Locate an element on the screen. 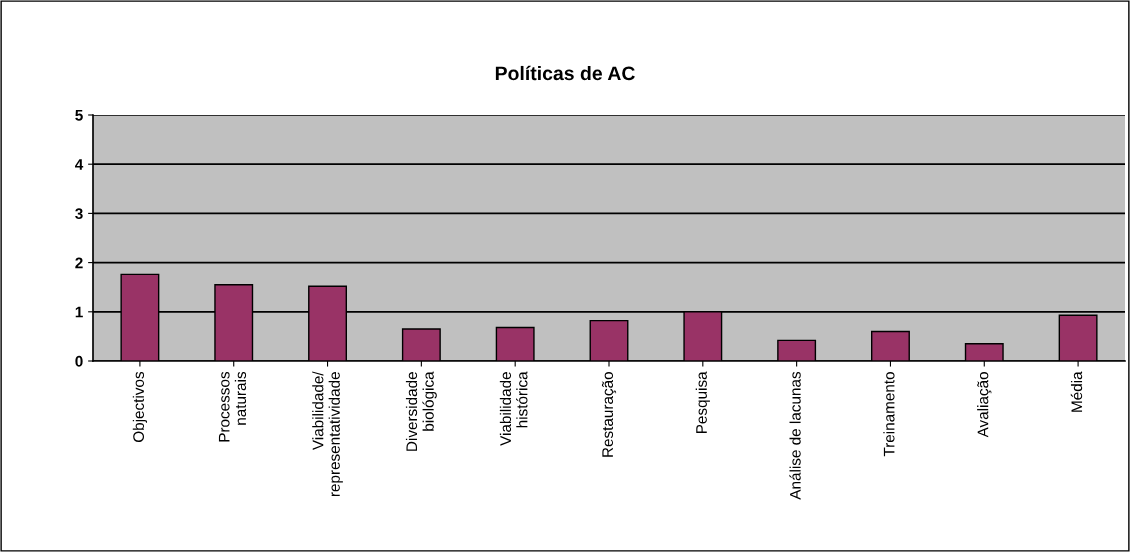  x-tick-label: Análise de lacunas is located at coordinates (795, 435).